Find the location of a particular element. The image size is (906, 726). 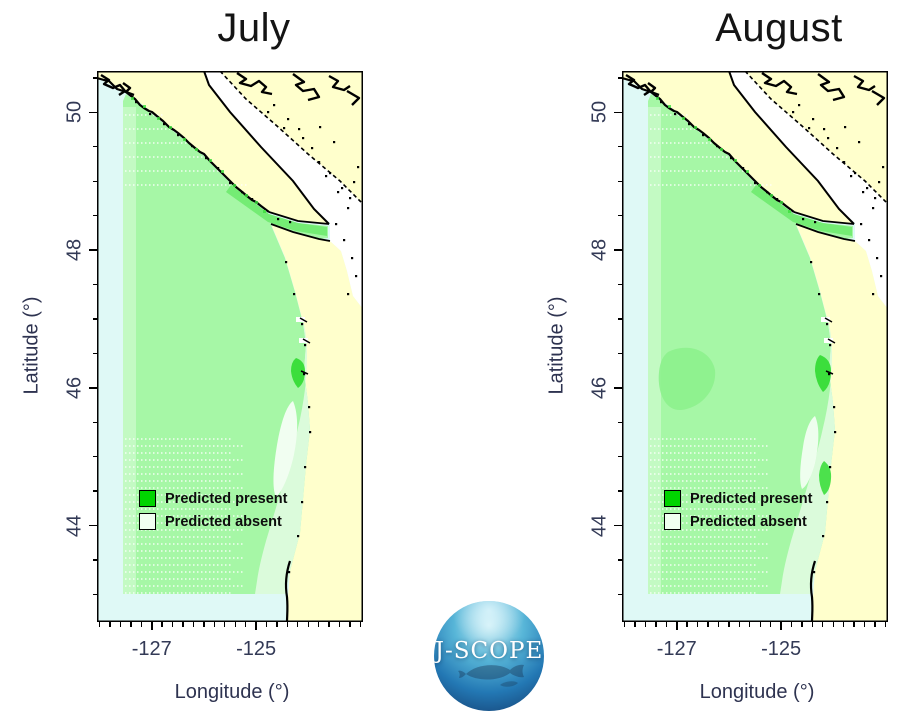

y-axis-label-july: Latitude (°) is located at coordinates (31, 345).